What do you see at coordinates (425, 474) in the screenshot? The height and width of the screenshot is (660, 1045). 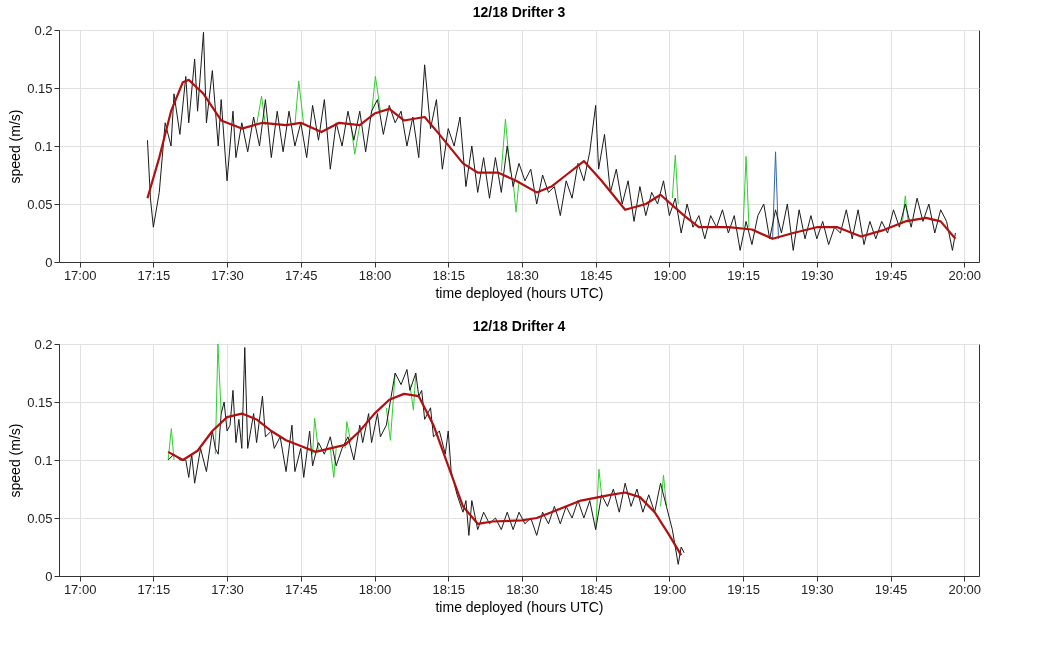 I see `line-series` at bounding box center [425, 474].